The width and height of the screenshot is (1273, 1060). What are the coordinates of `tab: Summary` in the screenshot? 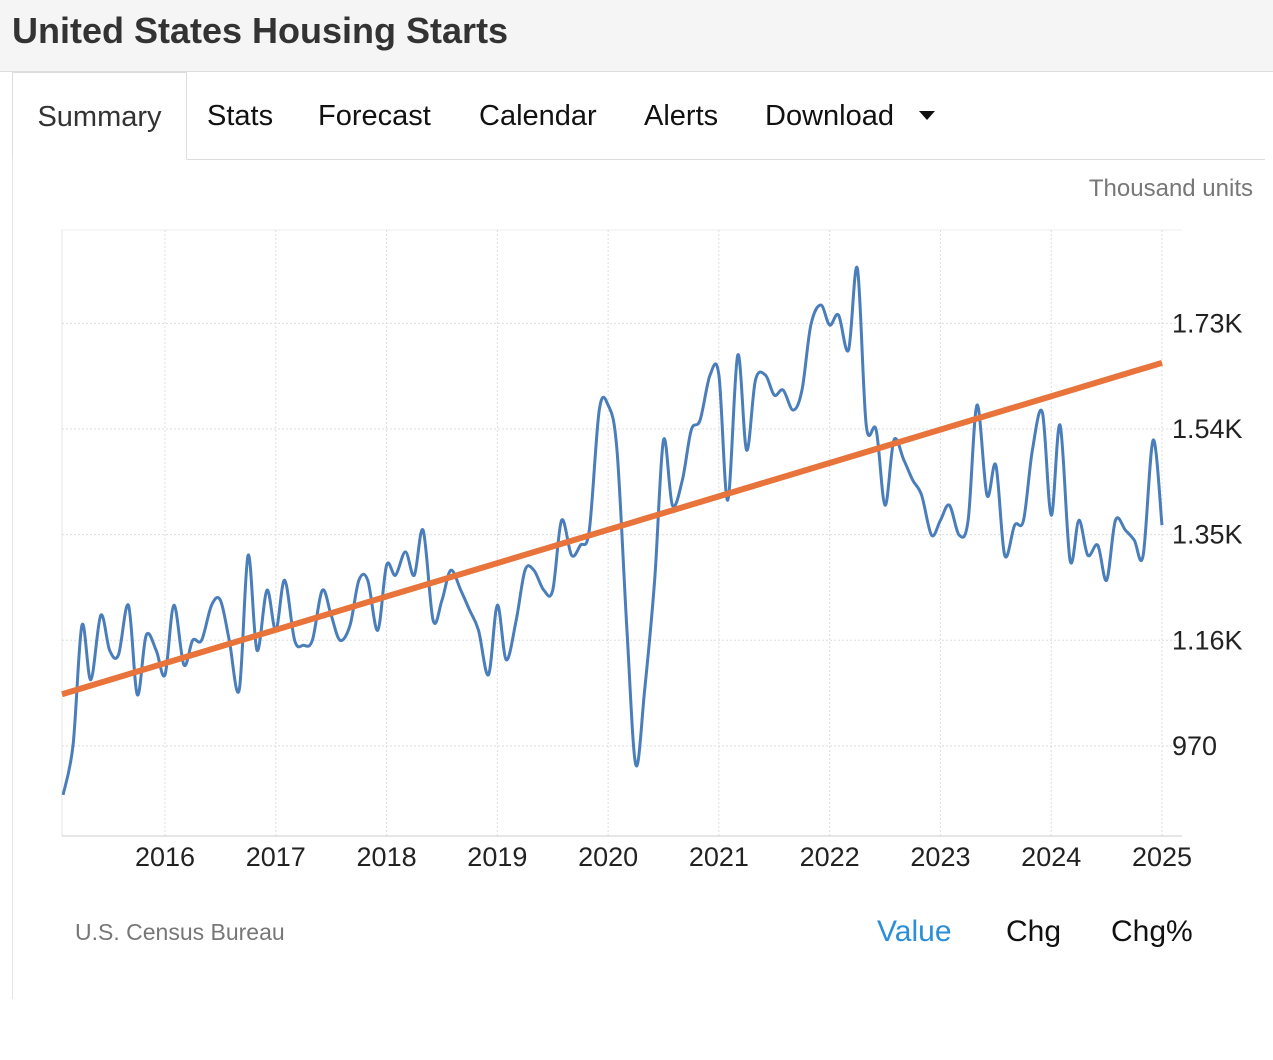 It's located at (99, 116).